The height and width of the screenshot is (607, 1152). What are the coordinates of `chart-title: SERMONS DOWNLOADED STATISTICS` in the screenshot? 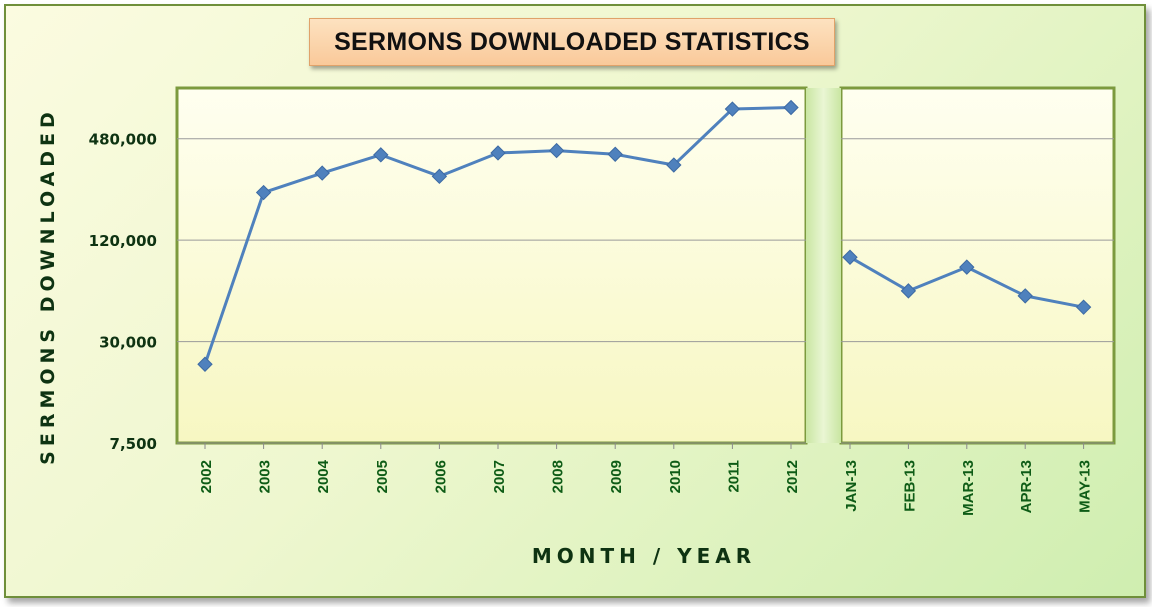 It's located at (572, 41).